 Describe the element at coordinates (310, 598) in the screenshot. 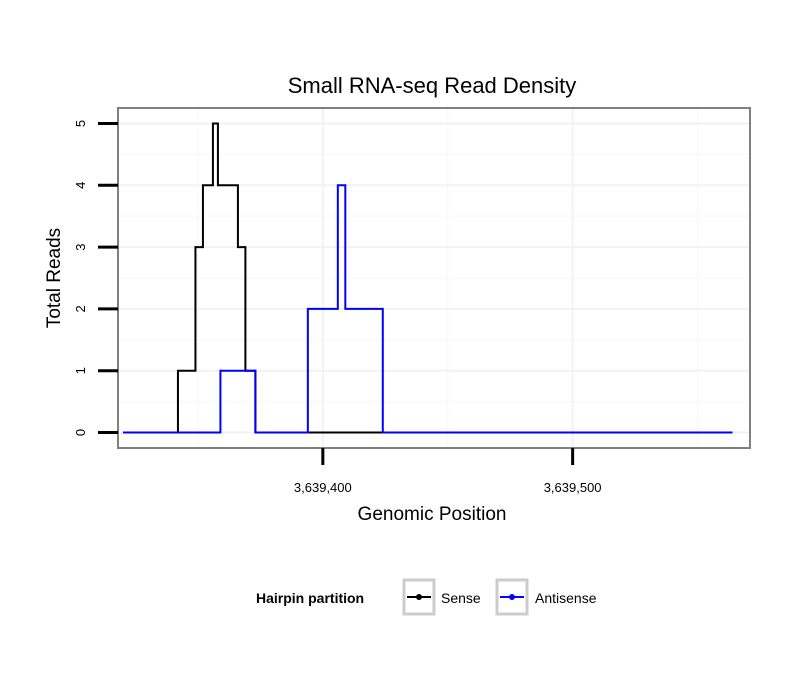

I see `legend-title: Hairpin partition` at that location.